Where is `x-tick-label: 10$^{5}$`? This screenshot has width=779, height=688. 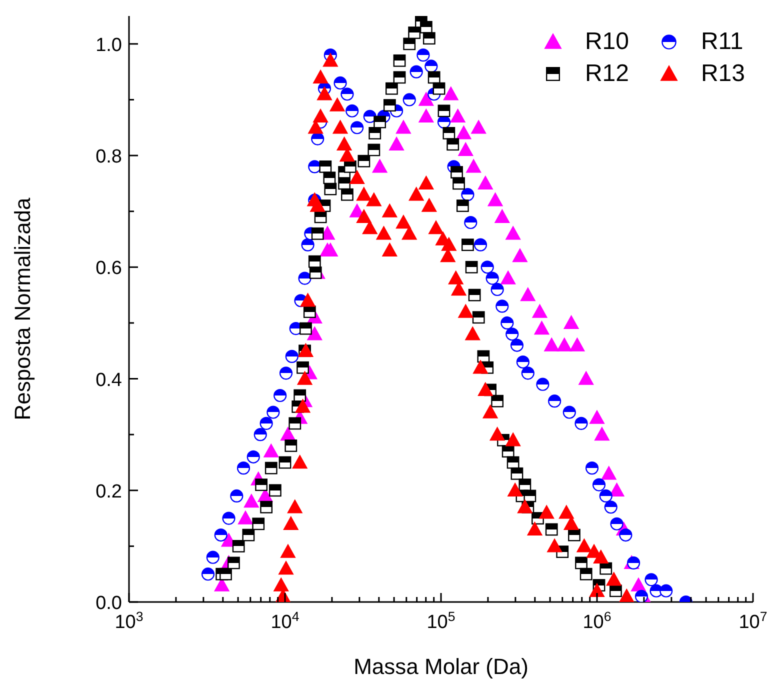 x-tick-label: 10$^{5}$ is located at coordinates (441, 620).